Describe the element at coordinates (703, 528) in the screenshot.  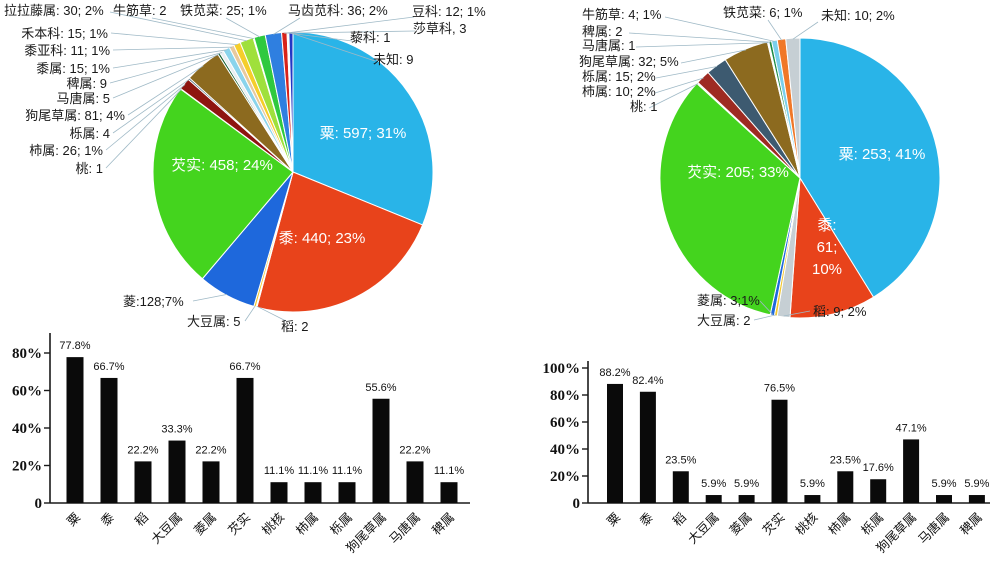
I see `x-category-label: 大豆属` at that location.